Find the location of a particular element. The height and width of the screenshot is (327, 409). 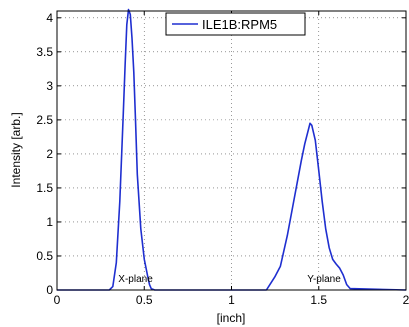

legend: ILE1B:RPM5 is located at coordinates (235, 24).